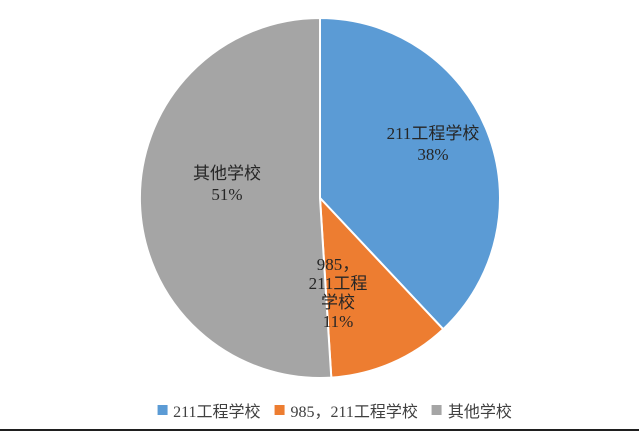 The height and width of the screenshot is (438, 639). Describe the element at coordinates (479, 412) in the screenshot. I see `legend-label: 其他学校` at that location.